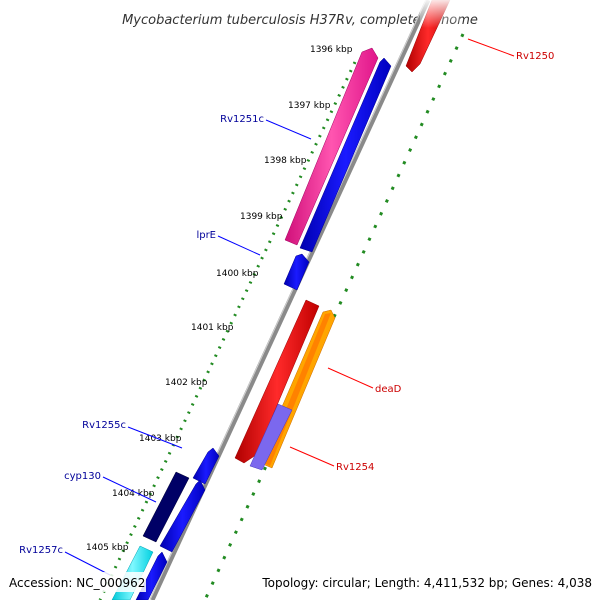  What do you see at coordinates (355, 467) in the screenshot?
I see `gene-label-rv1254: Rv1254` at bounding box center [355, 467].